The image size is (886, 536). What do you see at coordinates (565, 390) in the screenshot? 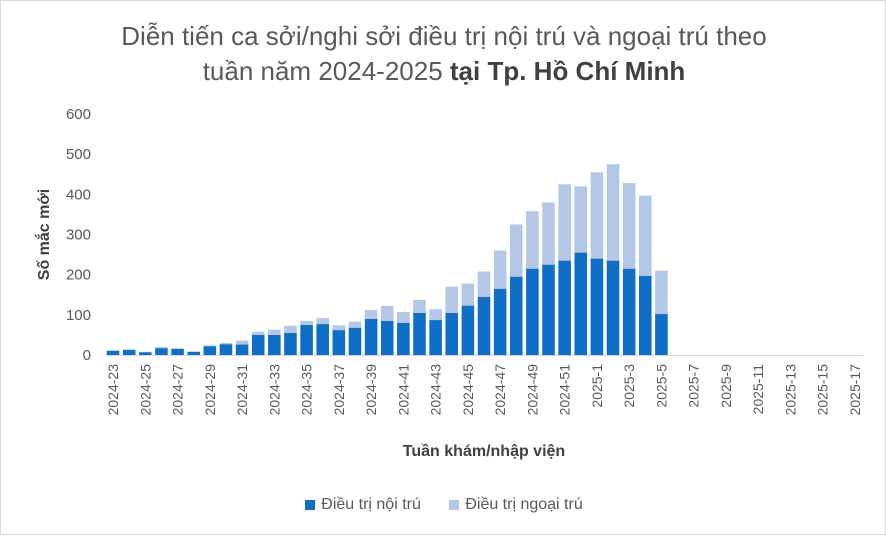
I see `x-tick-label: 2024-51` at bounding box center [565, 390].